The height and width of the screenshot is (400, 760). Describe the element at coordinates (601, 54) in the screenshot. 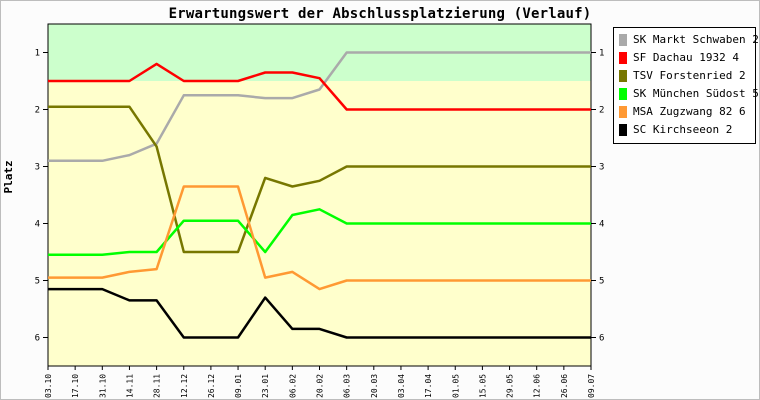

I see `y-tick-label-right-1: 1` at that location.